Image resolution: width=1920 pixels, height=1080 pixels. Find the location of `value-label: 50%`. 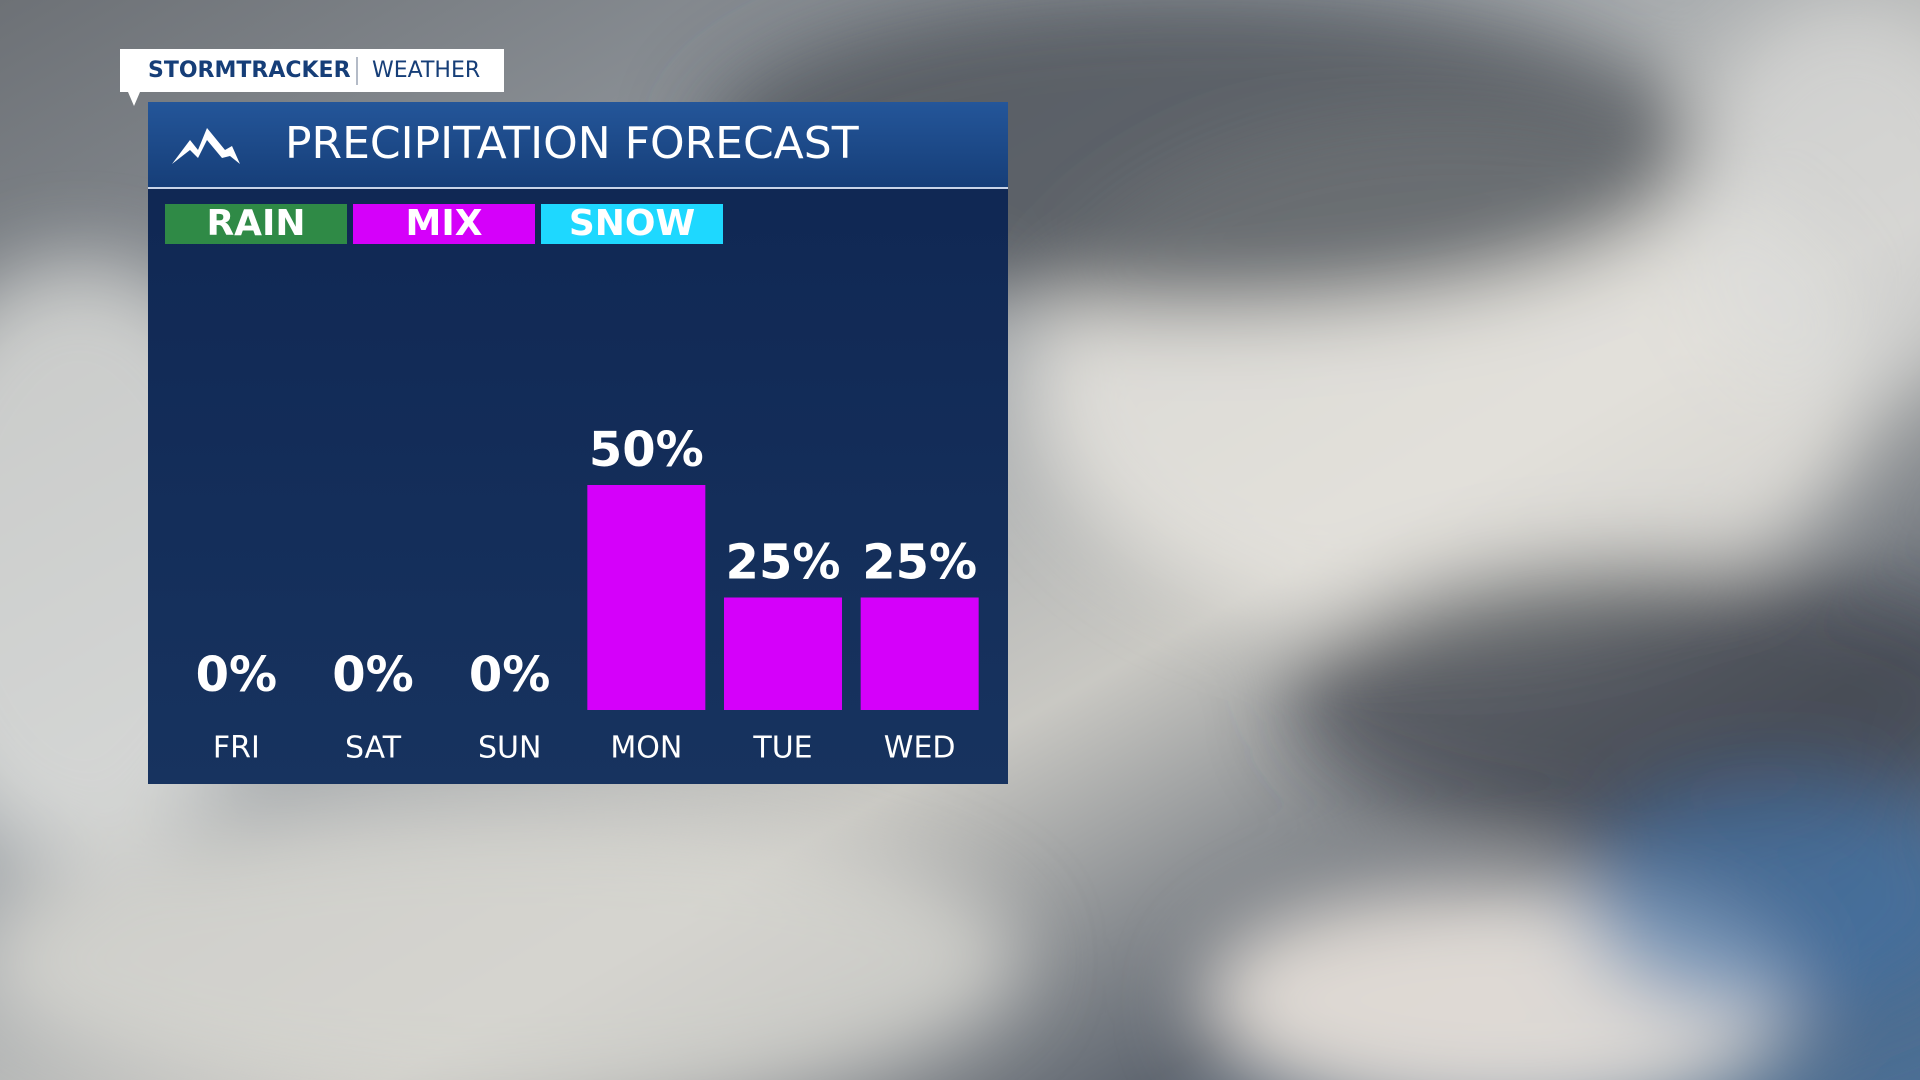

value-label: 50% is located at coordinates (646, 450).